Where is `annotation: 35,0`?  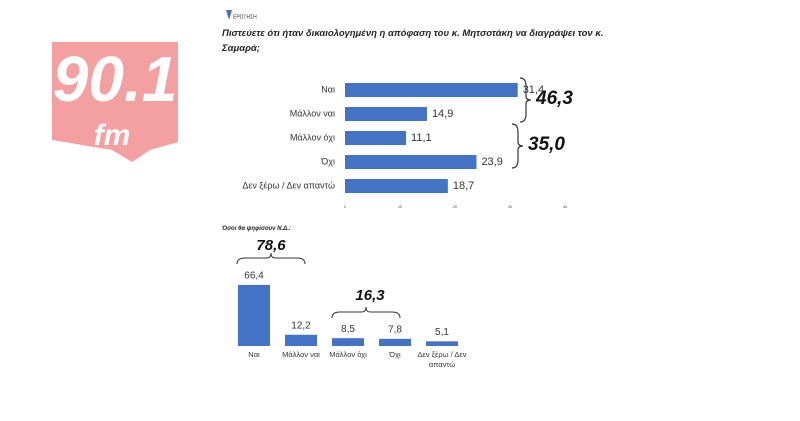 annotation: 35,0 is located at coordinates (546, 144).